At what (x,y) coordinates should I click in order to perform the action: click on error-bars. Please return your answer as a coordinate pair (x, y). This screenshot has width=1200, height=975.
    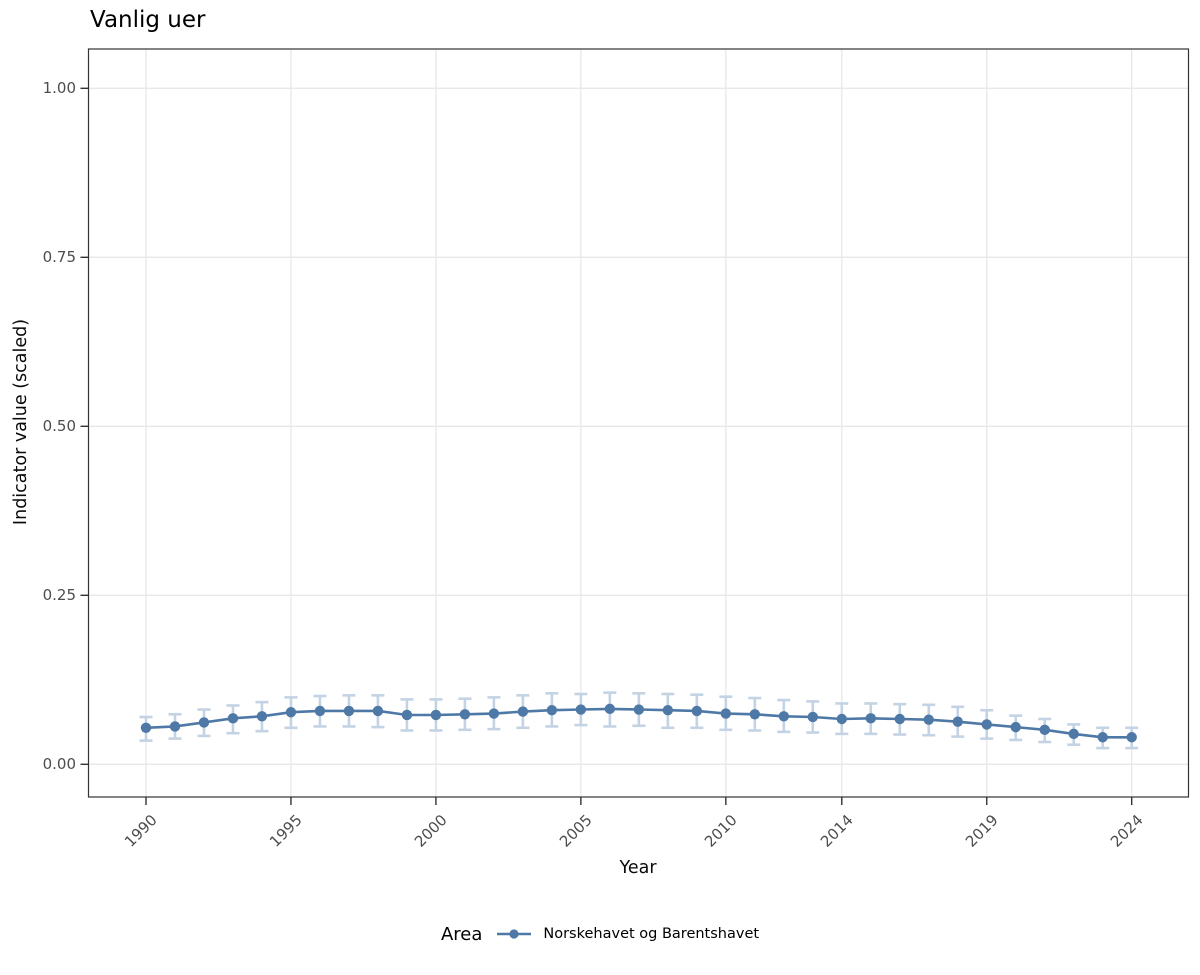
    Looking at the image, I should click on (639, 720).